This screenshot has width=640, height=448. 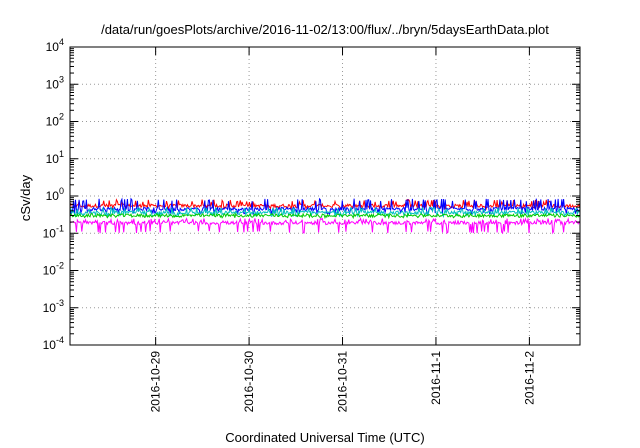 What do you see at coordinates (53, 306) in the screenshot?
I see `y-tick-label: 10⁻³` at bounding box center [53, 306].